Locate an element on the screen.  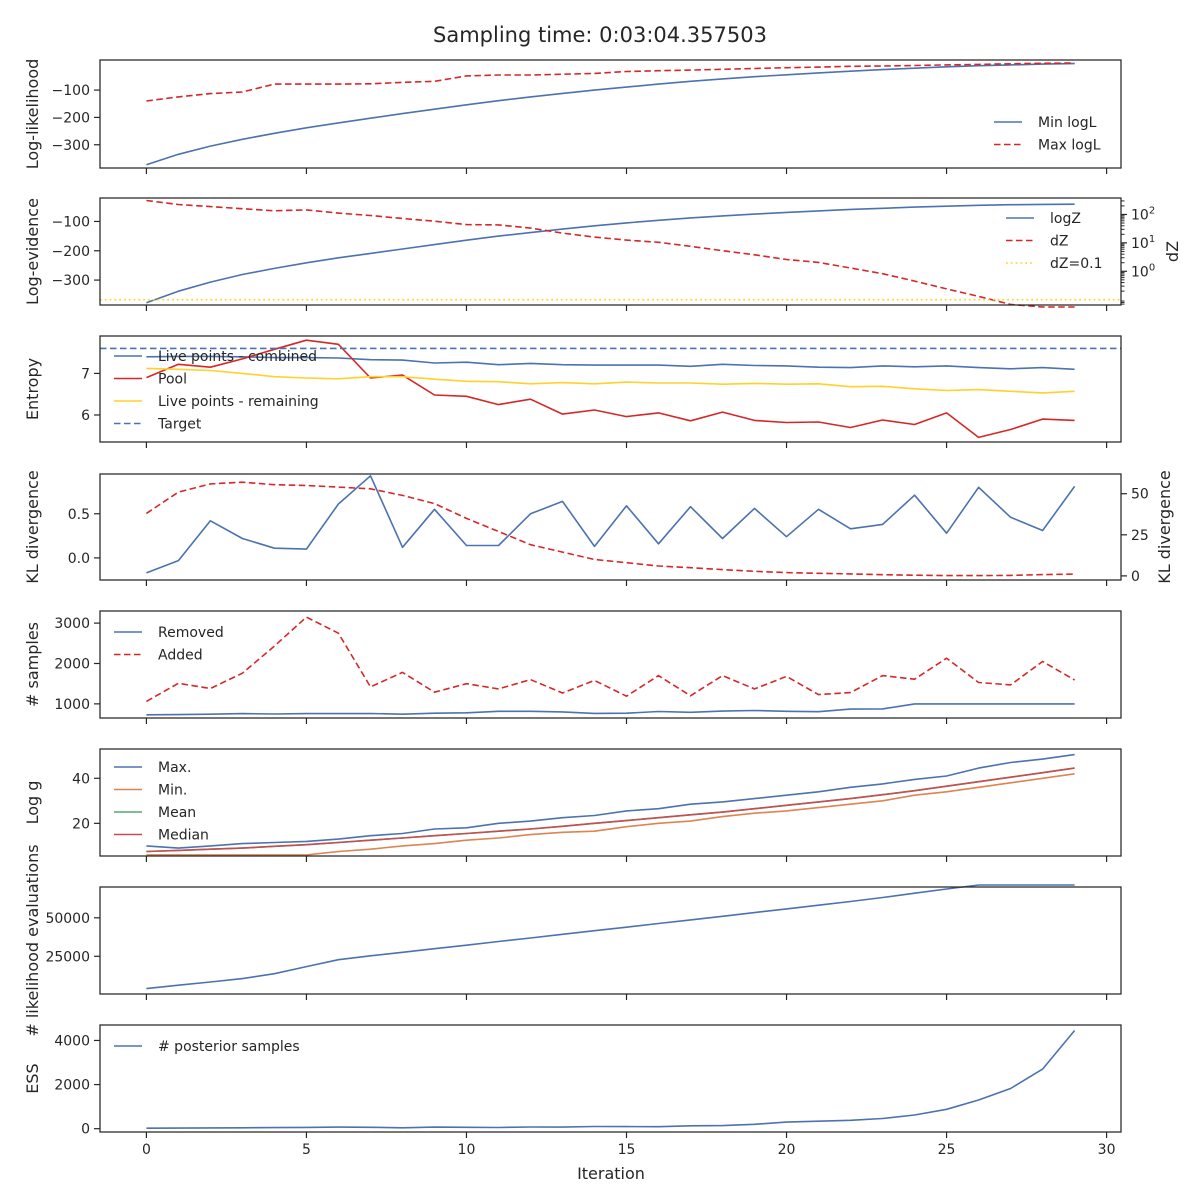
logg-series-min- is located at coordinates (610, 814).